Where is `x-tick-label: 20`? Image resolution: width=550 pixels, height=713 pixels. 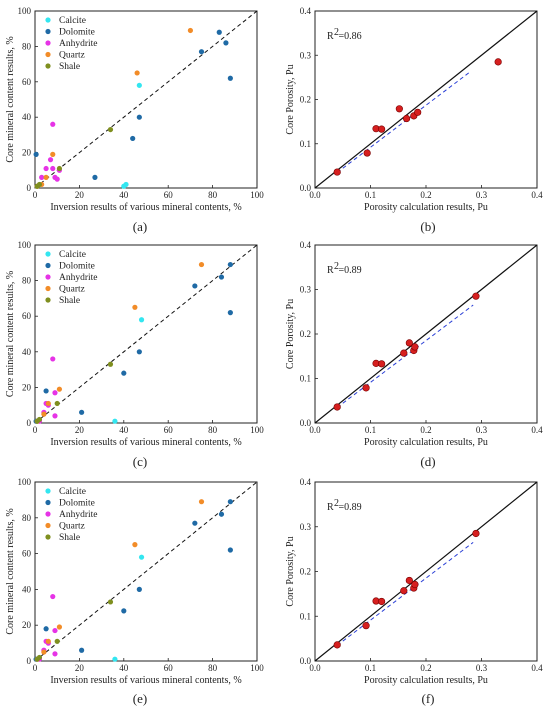
x-tick-label: 20 is located at coordinates (80, 668).